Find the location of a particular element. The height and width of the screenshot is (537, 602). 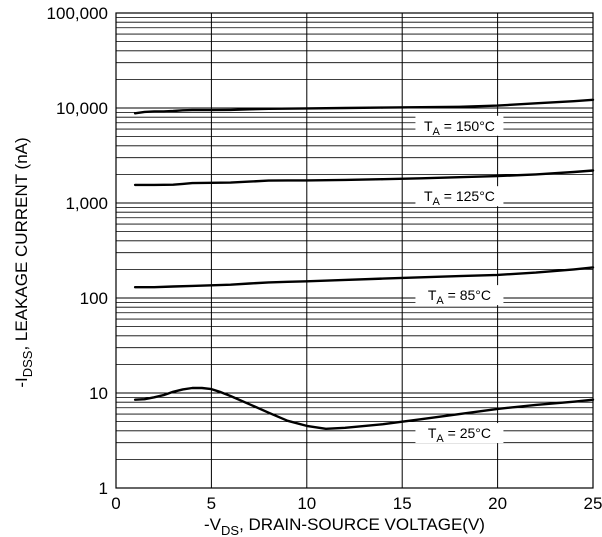

curve-label-text: TA = 150°C is located at coordinates (459, 128).